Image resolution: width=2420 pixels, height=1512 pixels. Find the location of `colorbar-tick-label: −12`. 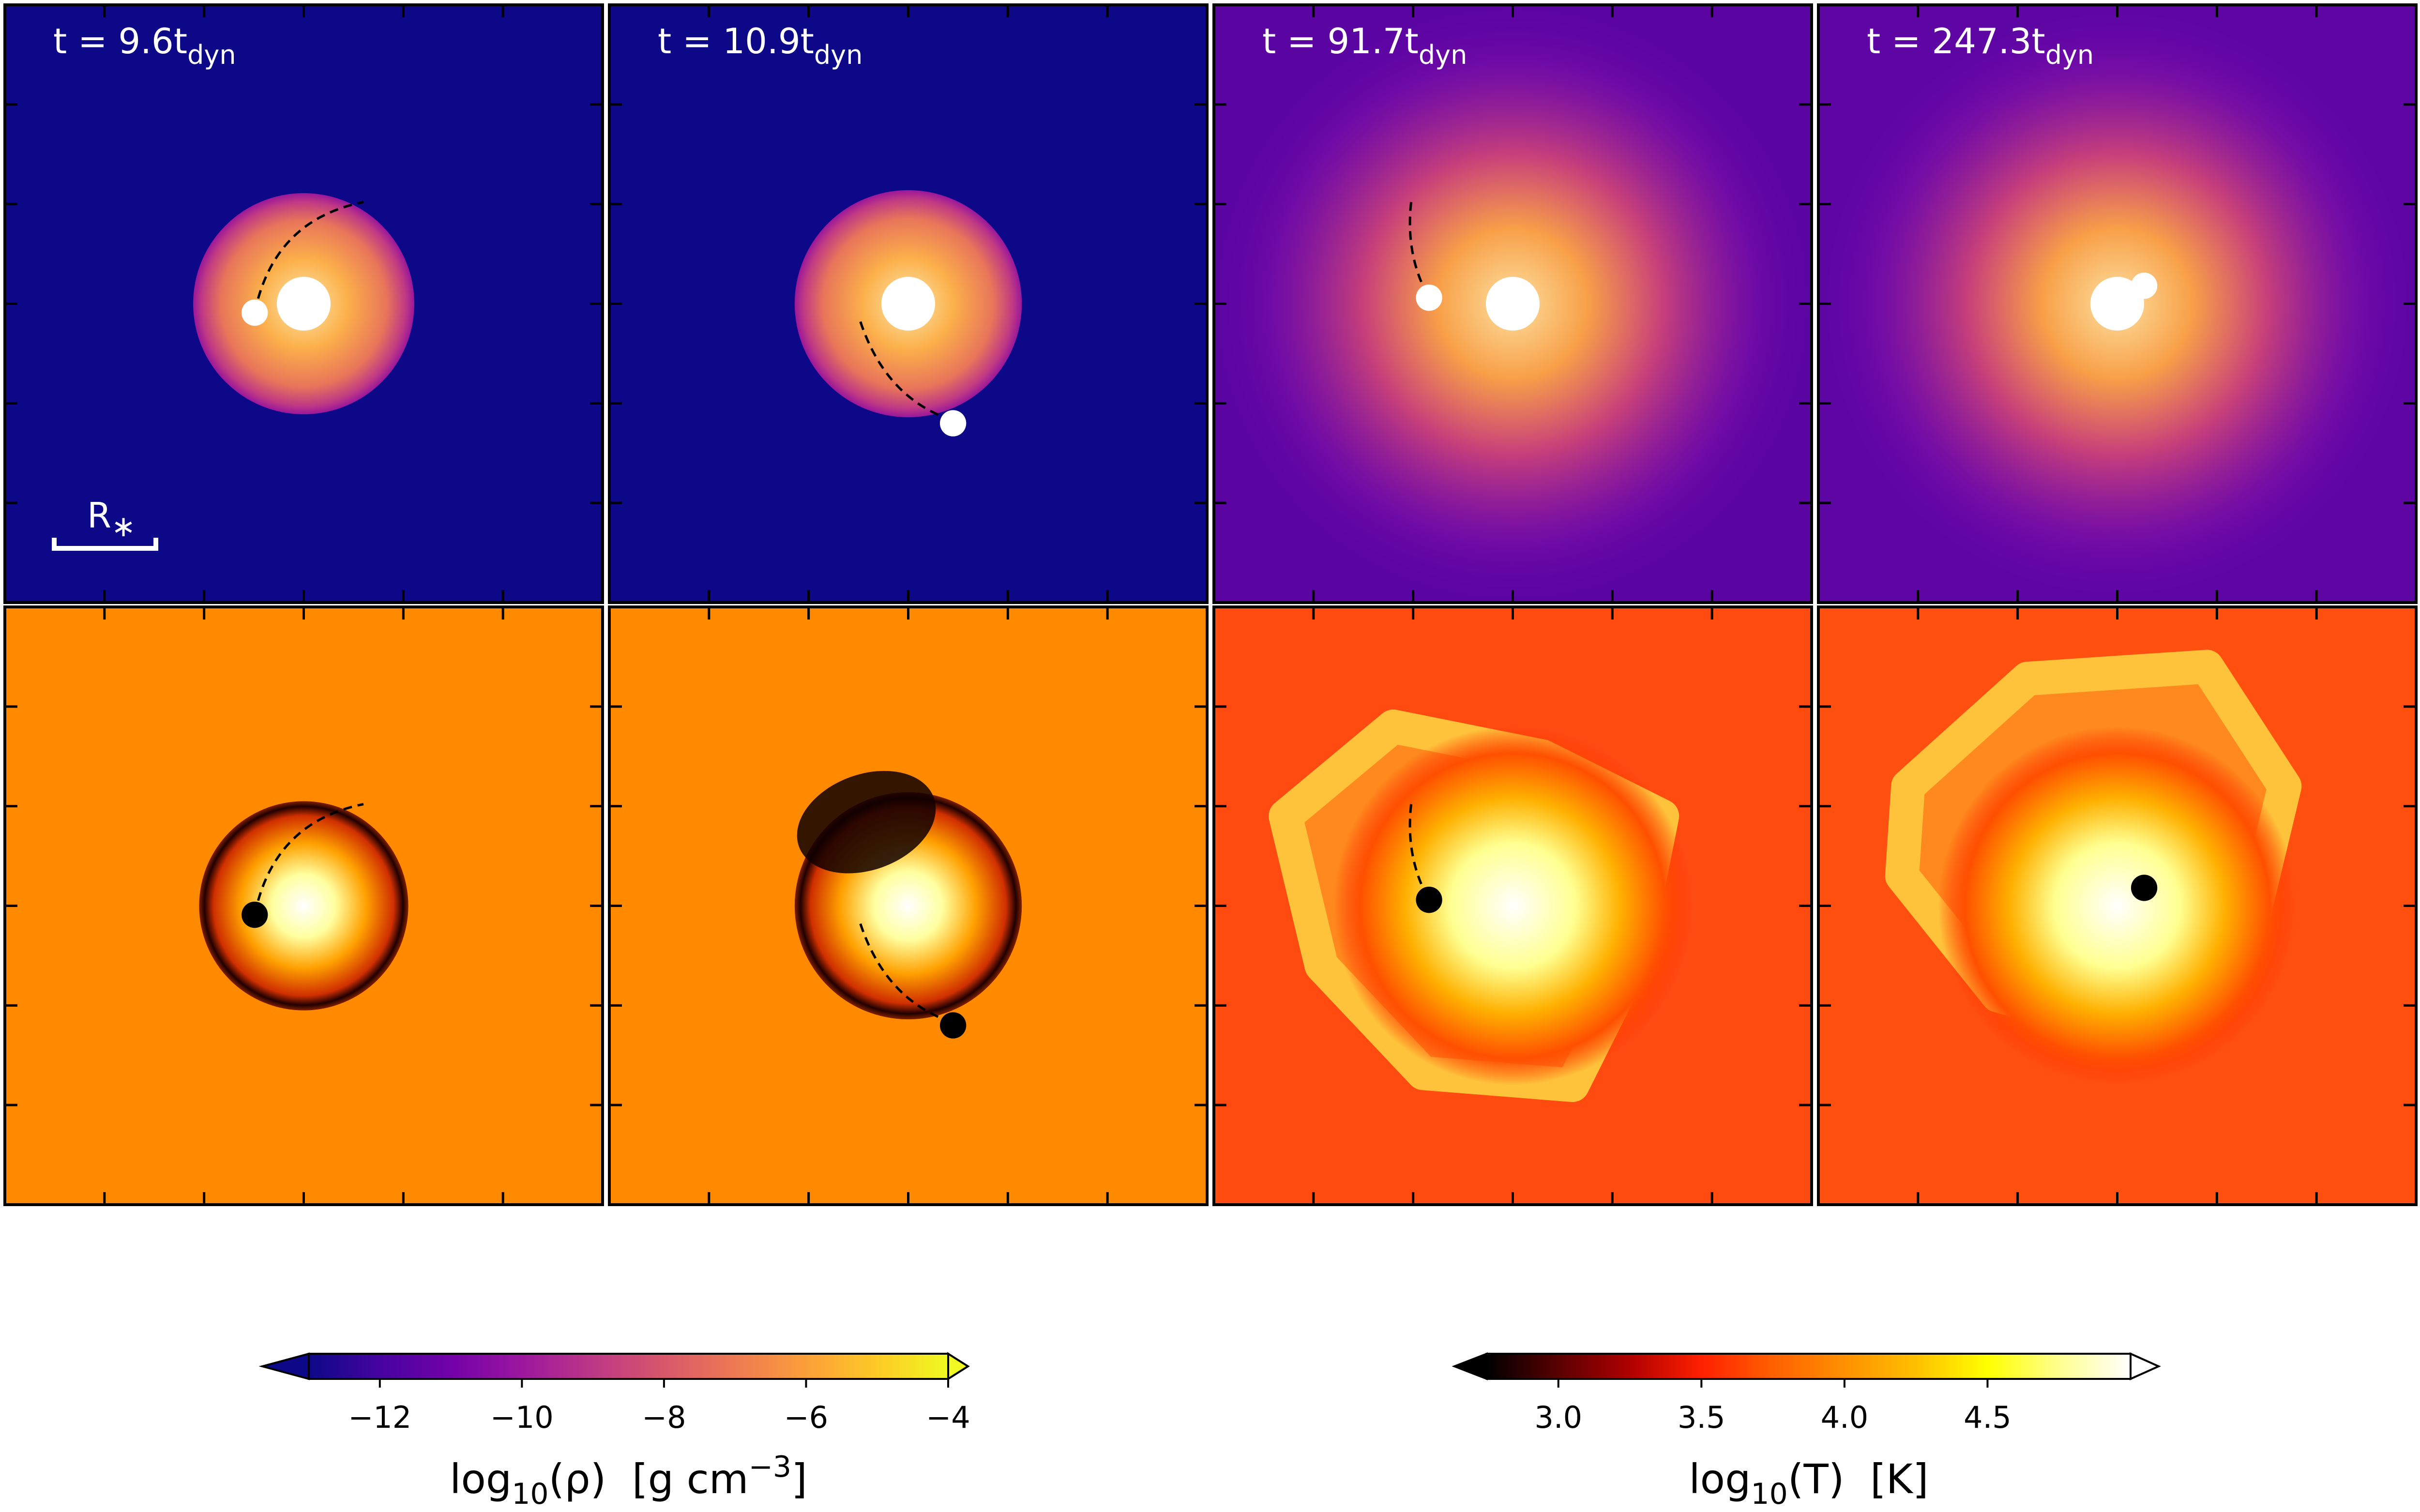

colorbar-tick-label: −12 is located at coordinates (379, 1417).